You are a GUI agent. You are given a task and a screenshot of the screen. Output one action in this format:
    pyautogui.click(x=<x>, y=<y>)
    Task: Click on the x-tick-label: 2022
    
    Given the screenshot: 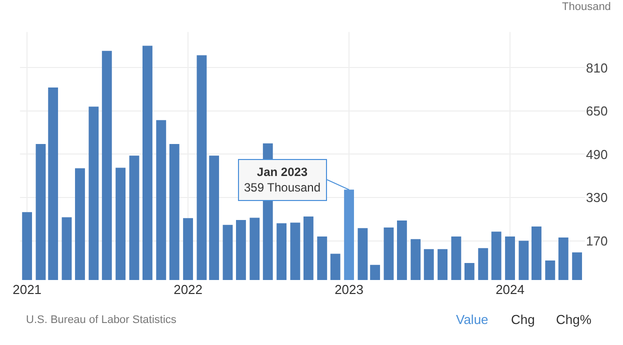 What is the action you would take?
    pyautogui.click(x=188, y=289)
    